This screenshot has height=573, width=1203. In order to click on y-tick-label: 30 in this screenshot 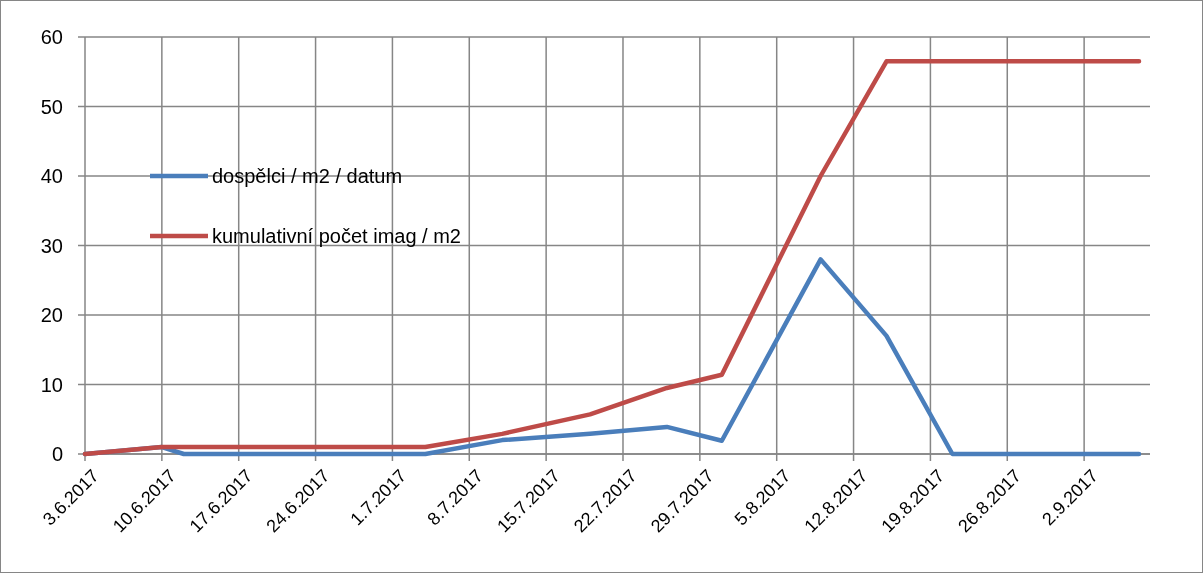, I will do `click(51, 245)`.